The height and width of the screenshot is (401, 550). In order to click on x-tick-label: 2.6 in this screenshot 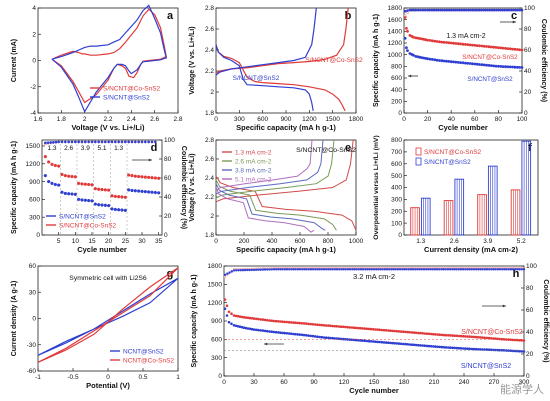, I will do `click(454, 241)`.